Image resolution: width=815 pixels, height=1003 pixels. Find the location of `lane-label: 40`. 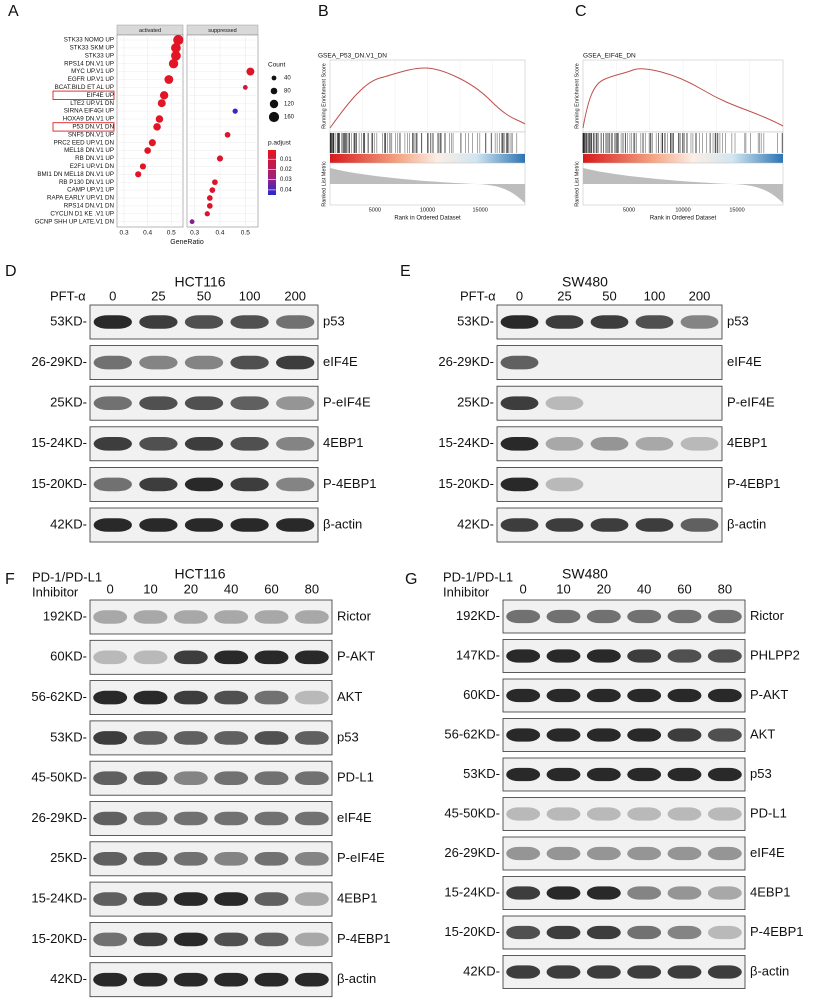

lane-label: 40 is located at coordinates (644, 588).